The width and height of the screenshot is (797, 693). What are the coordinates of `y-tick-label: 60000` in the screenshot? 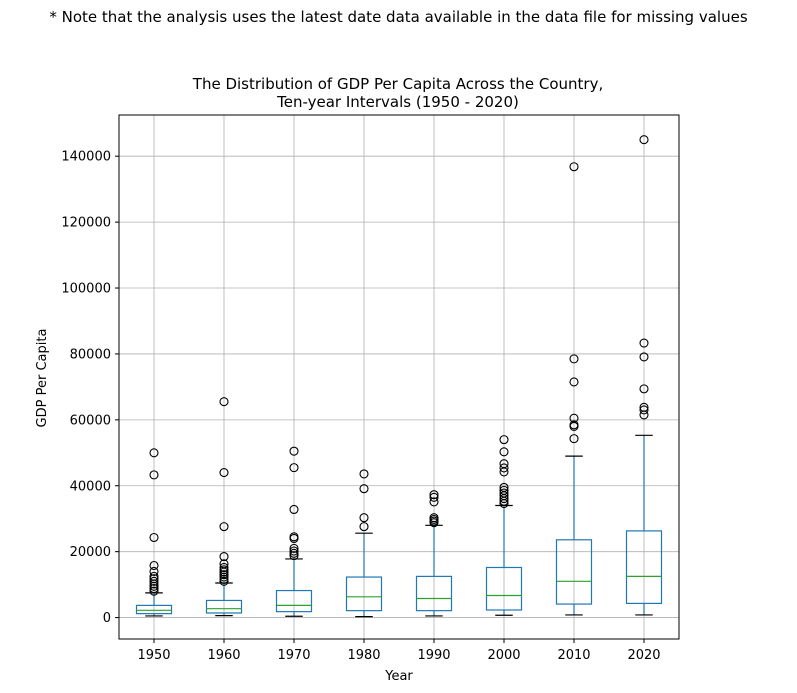 It's located at (90, 420).